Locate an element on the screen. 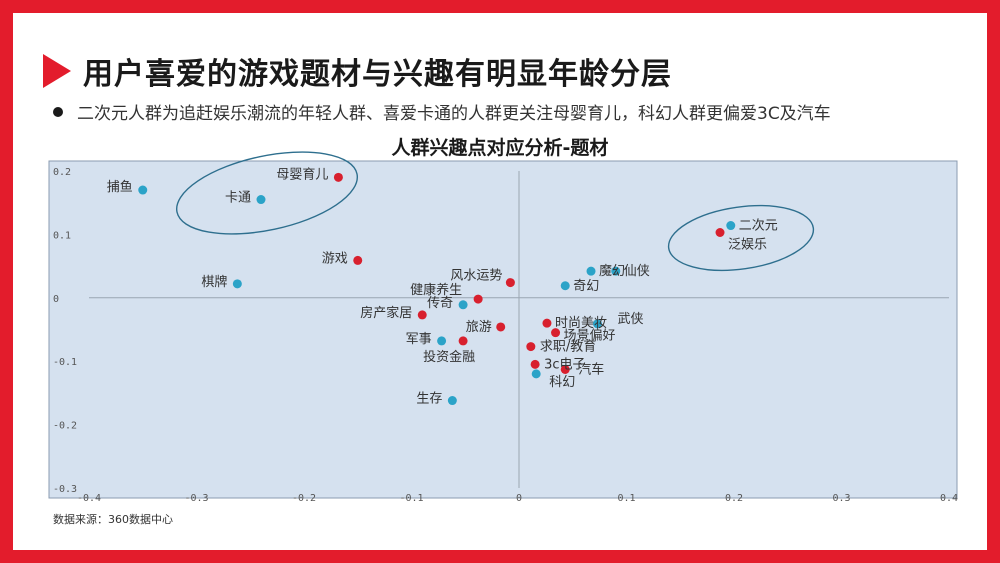  x-tick-label: 0.1 is located at coordinates (626, 498).